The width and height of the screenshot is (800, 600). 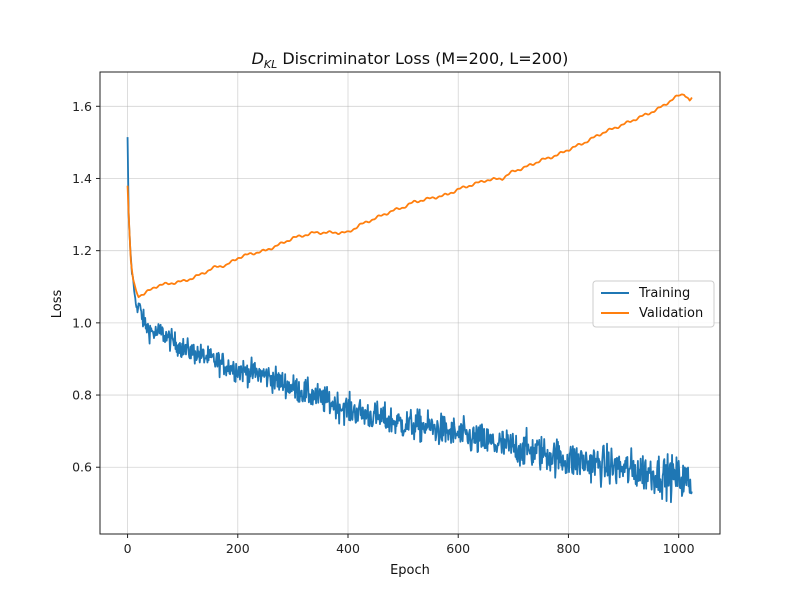 What do you see at coordinates (671, 313) in the screenshot?
I see `legend-validation-label: Validation` at bounding box center [671, 313].